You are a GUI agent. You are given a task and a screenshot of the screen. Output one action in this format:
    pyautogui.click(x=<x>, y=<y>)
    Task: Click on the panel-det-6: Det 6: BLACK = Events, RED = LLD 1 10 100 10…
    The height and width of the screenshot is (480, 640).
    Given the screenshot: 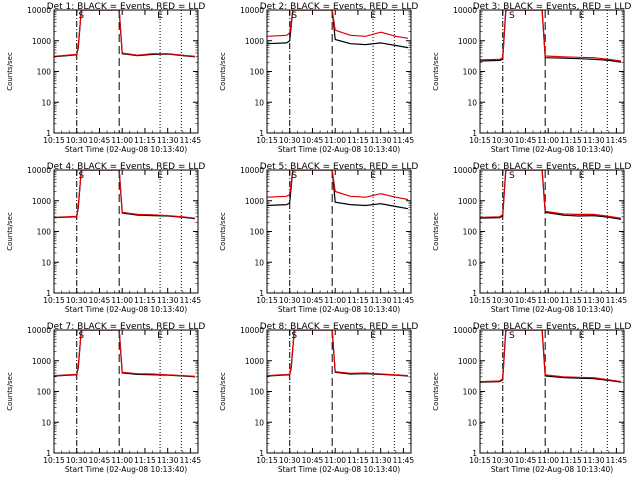 What is the action you would take?
    pyautogui.click(x=531, y=238)
    